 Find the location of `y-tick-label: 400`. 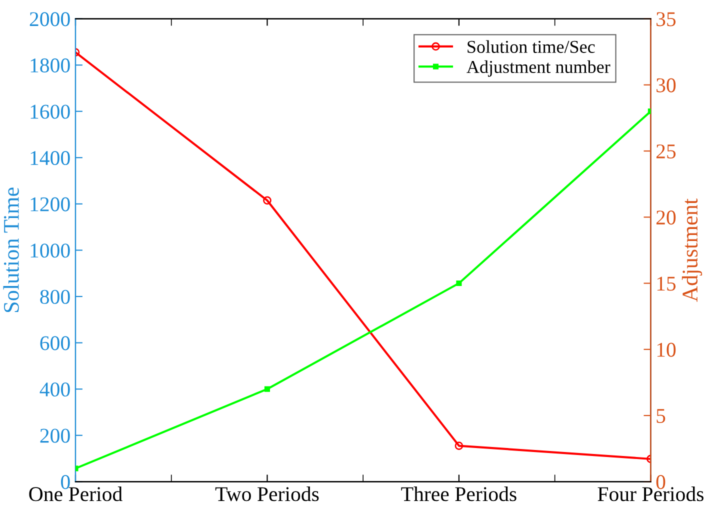

y-tick-label: 400 is located at coordinates (55, 389).